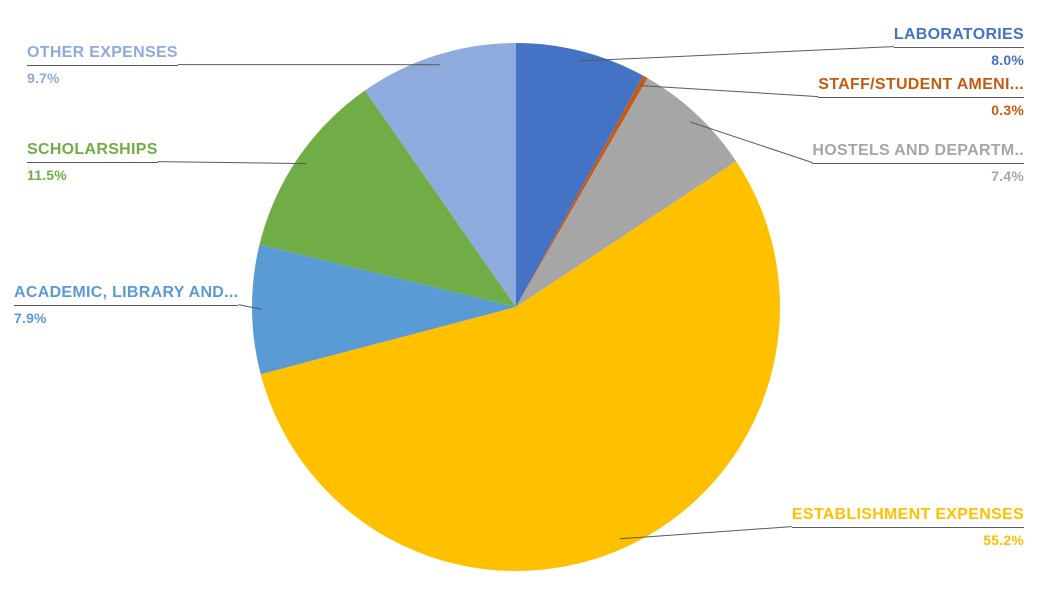  What do you see at coordinates (729, 91) in the screenshot?
I see `leader-line-staff-student-ameni` at bounding box center [729, 91].